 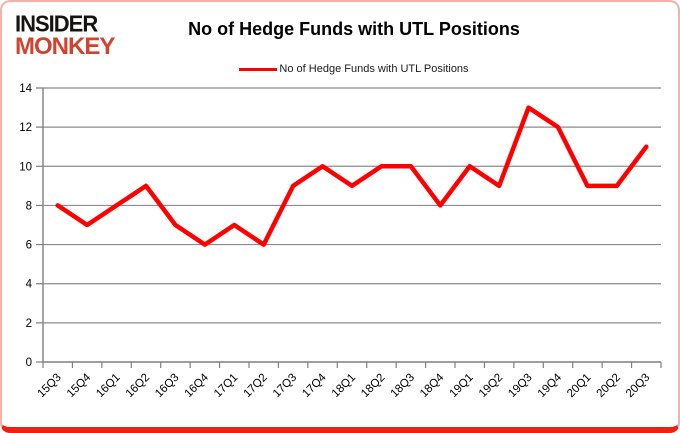 What do you see at coordinates (579, 386) in the screenshot?
I see `svg-text: 20Q1` at bounding box center [579, 386].